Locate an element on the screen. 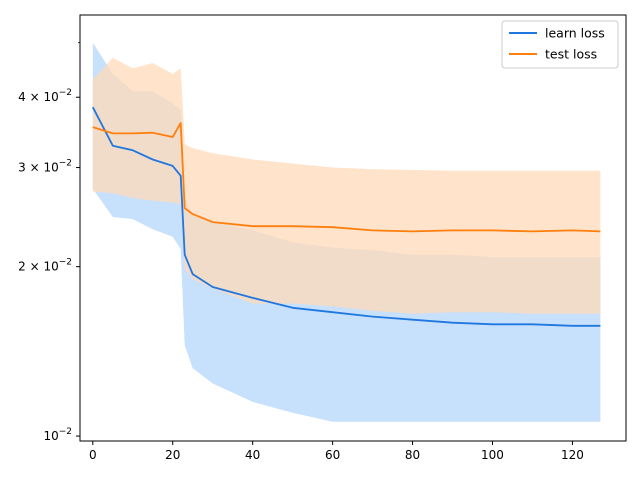 The image size is (640, 480). x-tick-label: 100 is located at coordinates (492, 455).